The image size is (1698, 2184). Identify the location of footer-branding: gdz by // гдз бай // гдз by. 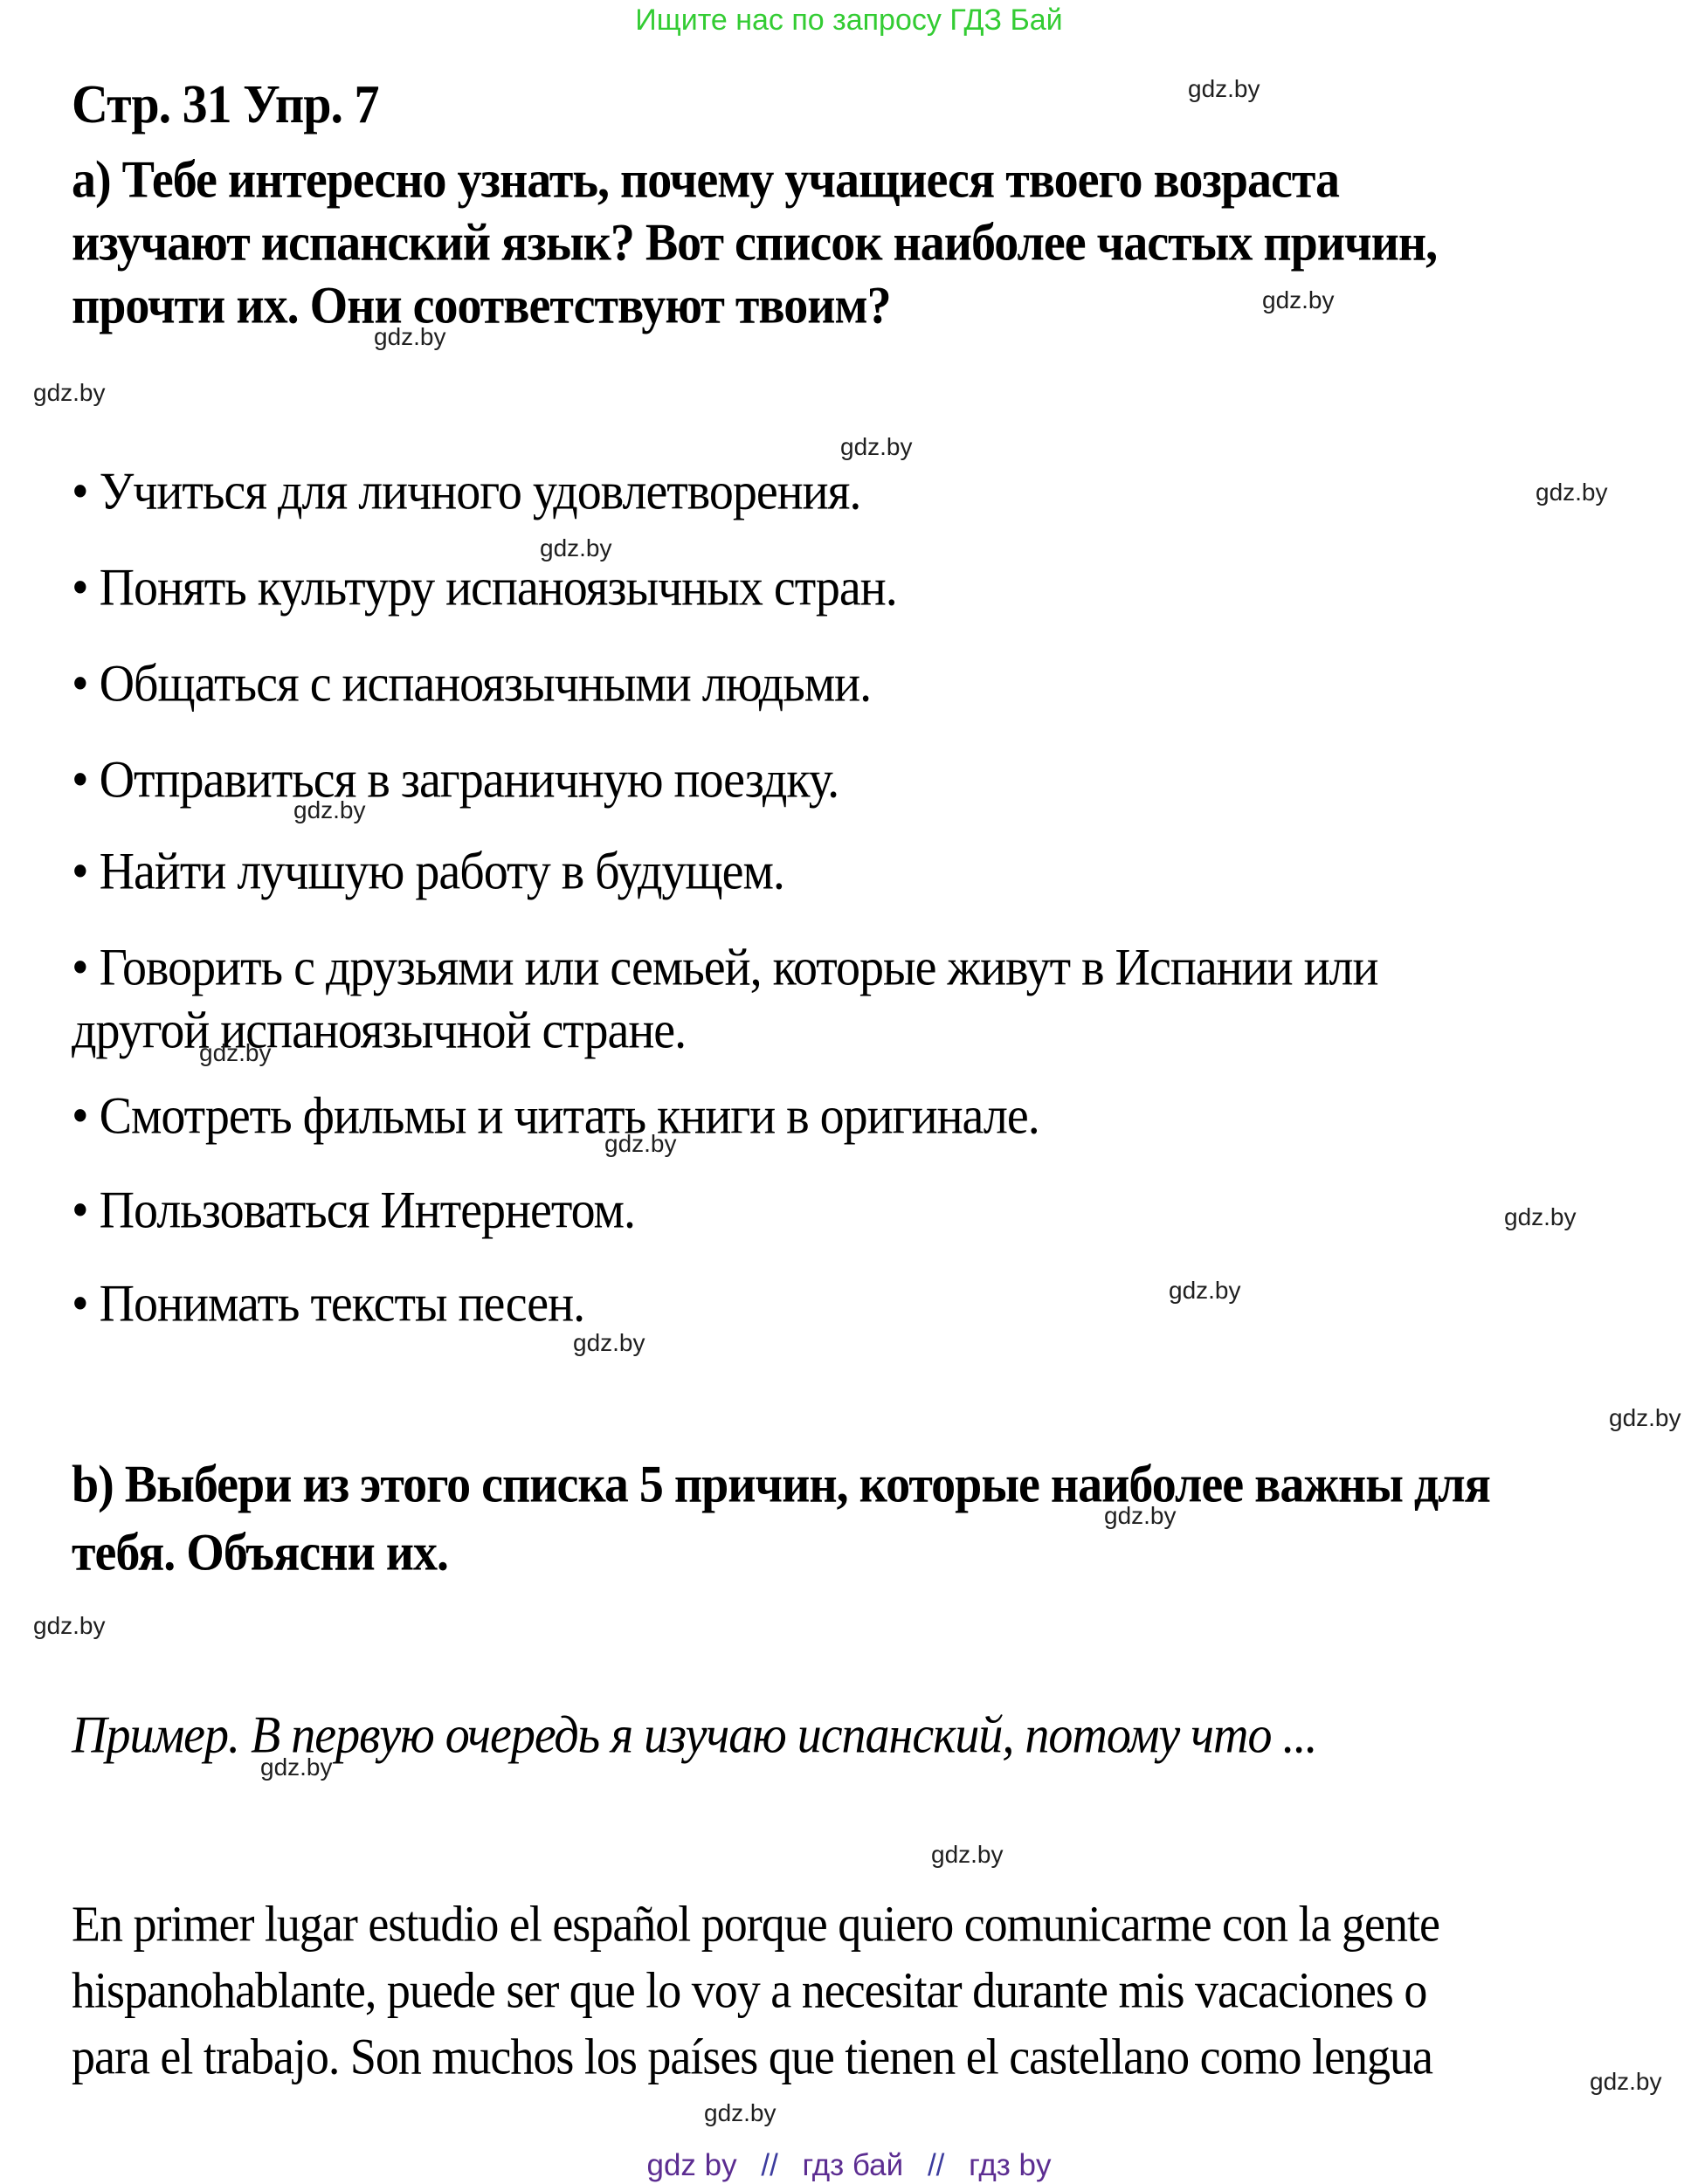
(849, 2165).